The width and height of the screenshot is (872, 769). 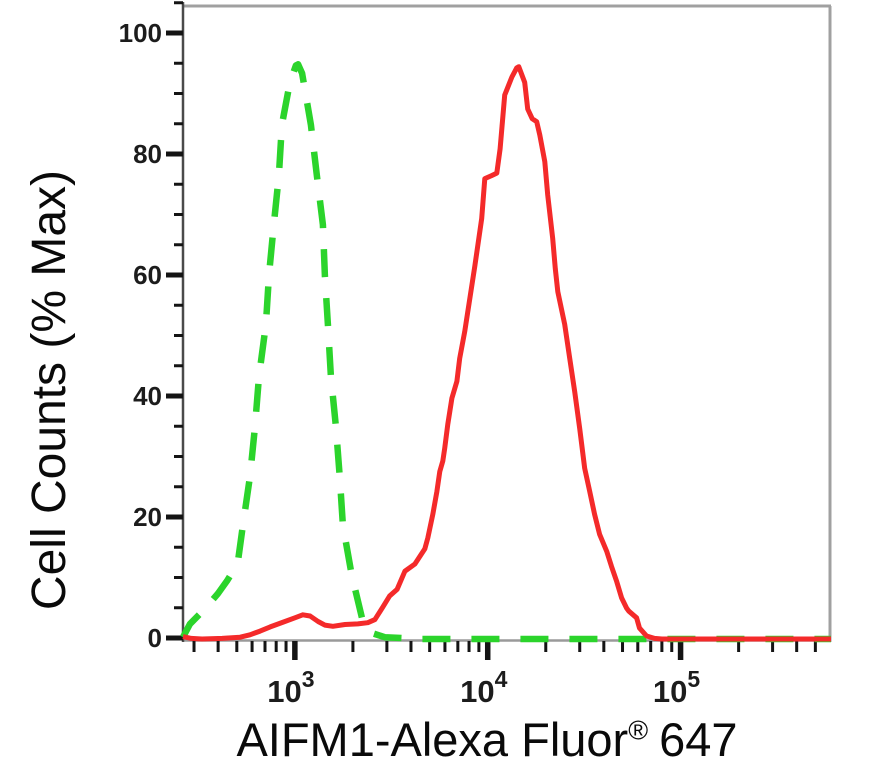 I want to click on x-tick-label: 10⁵, so click(x=676, y=687).